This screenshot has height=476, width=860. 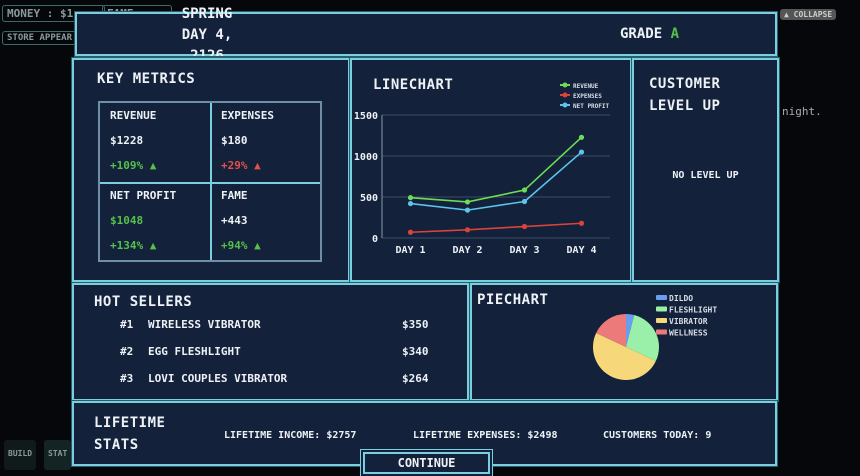 I want to click on metric-revenue: REVENUE $1228 +109% ▲, so click(x=133, y=140).